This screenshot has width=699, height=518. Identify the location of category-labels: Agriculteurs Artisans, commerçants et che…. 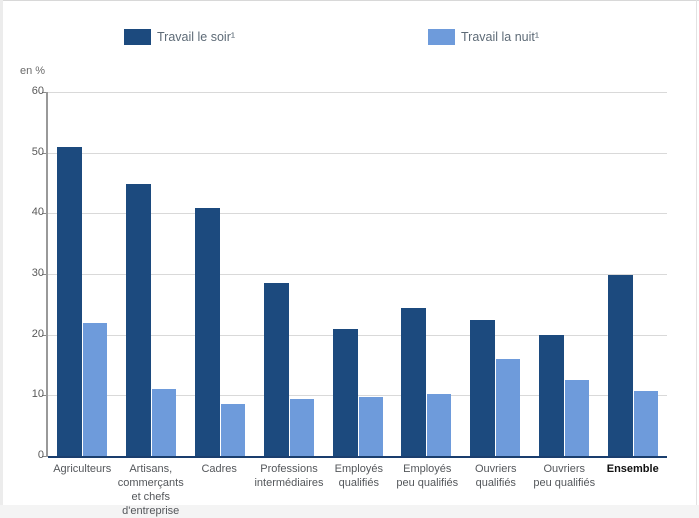
(357, 490).